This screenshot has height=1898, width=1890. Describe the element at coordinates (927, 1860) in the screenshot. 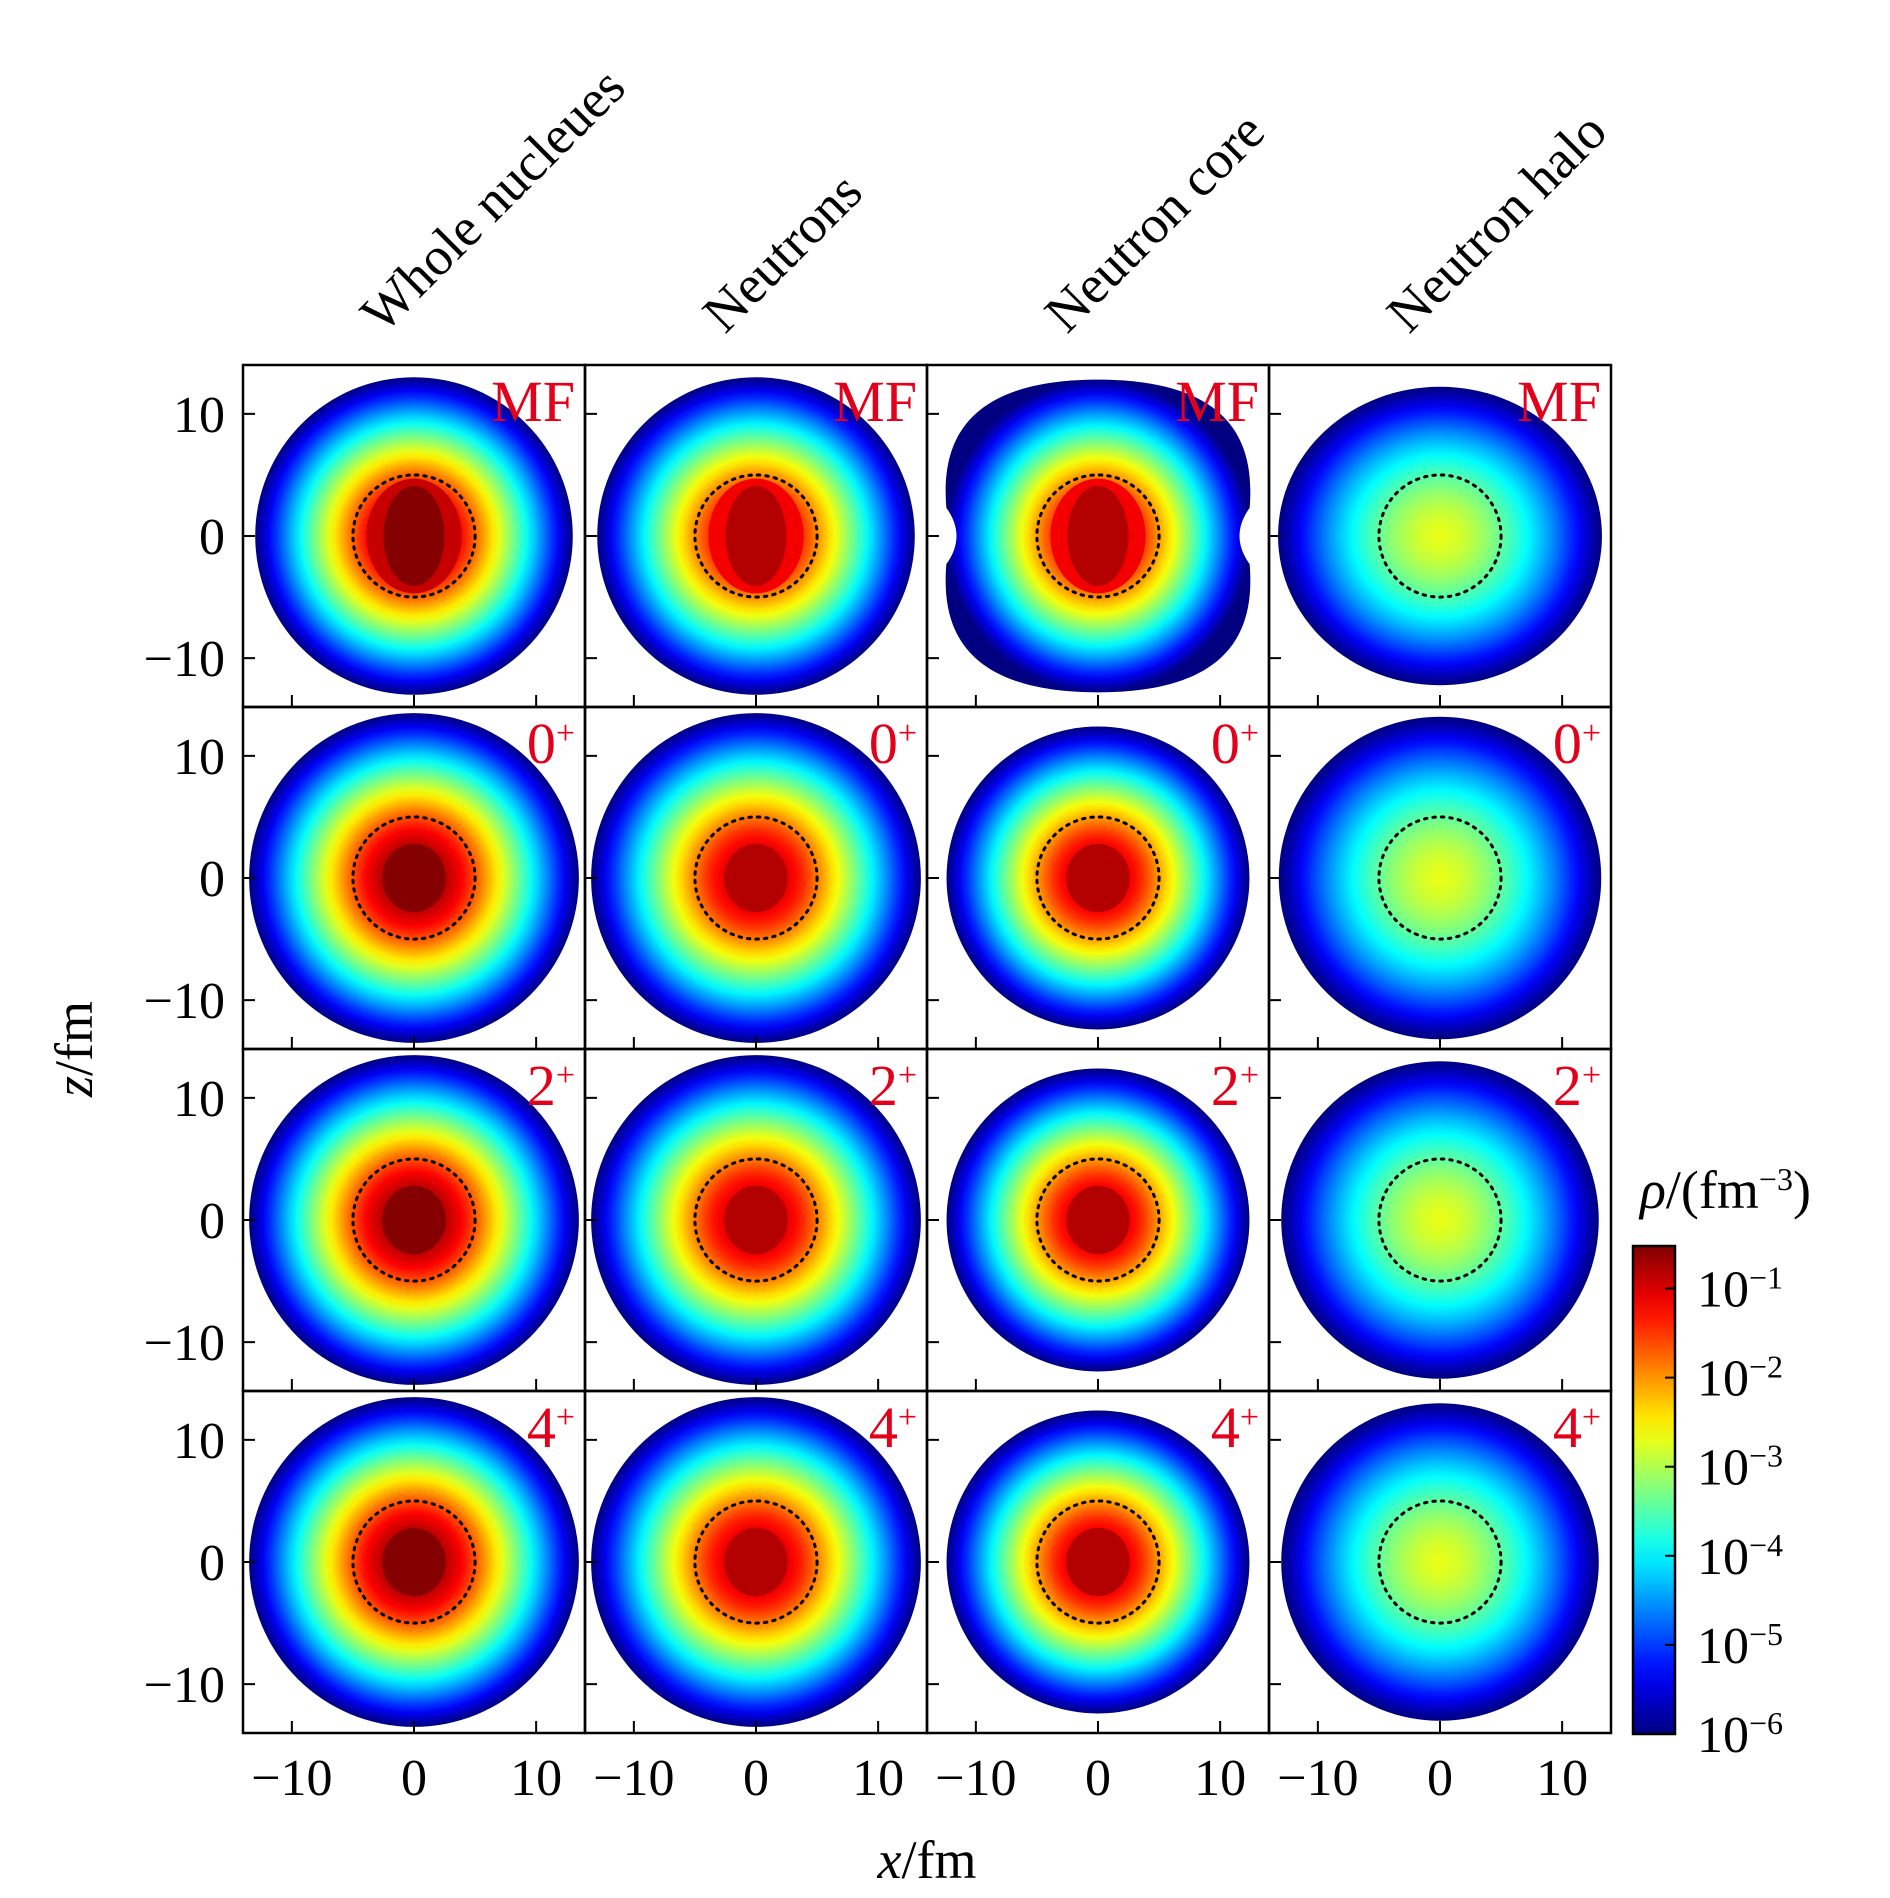

I see `x-axis-label: x/fm` at that location.